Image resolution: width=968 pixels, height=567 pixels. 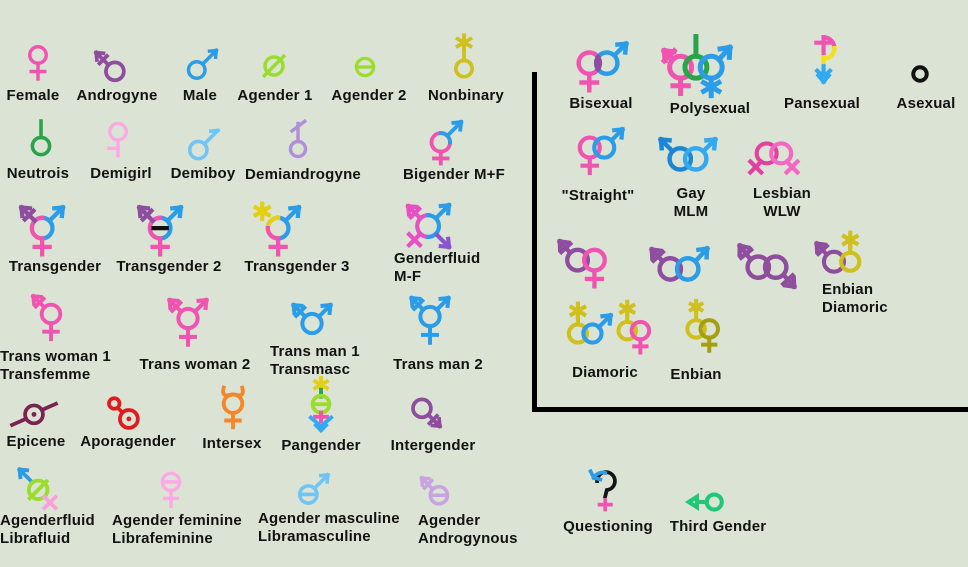 I want to click on male-label: Male, so click(x=200, y=95).